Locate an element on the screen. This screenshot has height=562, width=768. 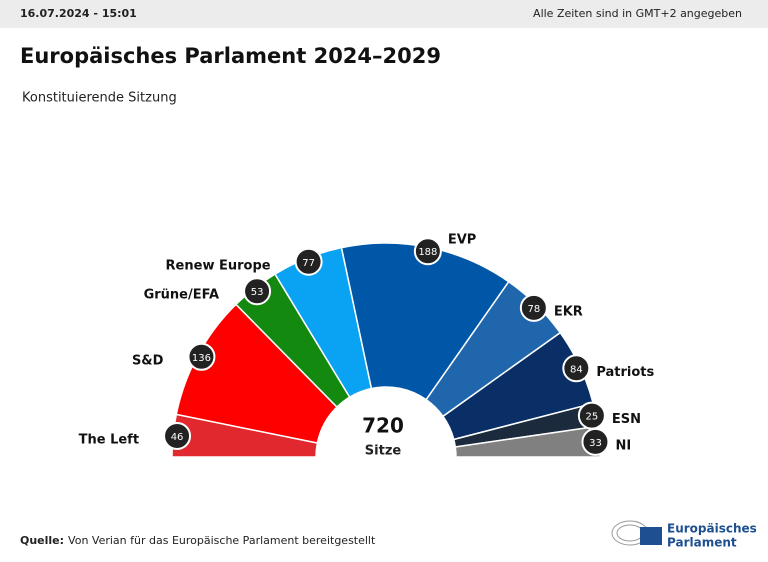
value-label: 46 is located at coordinates (177, 437).